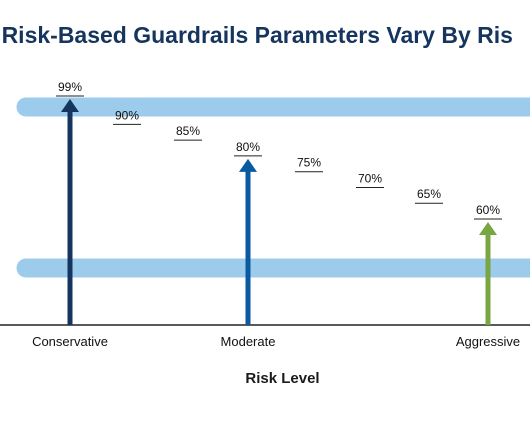 The image size is (530, 442). I want to click on intermediate-label-4: 65%, so click(429, 194).